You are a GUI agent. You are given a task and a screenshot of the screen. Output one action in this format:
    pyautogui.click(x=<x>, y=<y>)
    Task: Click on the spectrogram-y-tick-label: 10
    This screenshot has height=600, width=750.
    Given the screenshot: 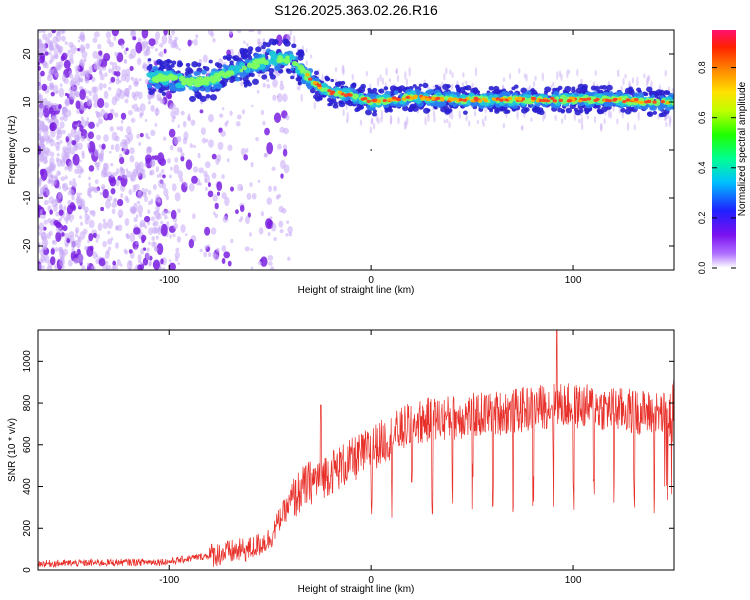 What is the action you would take?
    pyautogui.click(x=27, y=102)
    